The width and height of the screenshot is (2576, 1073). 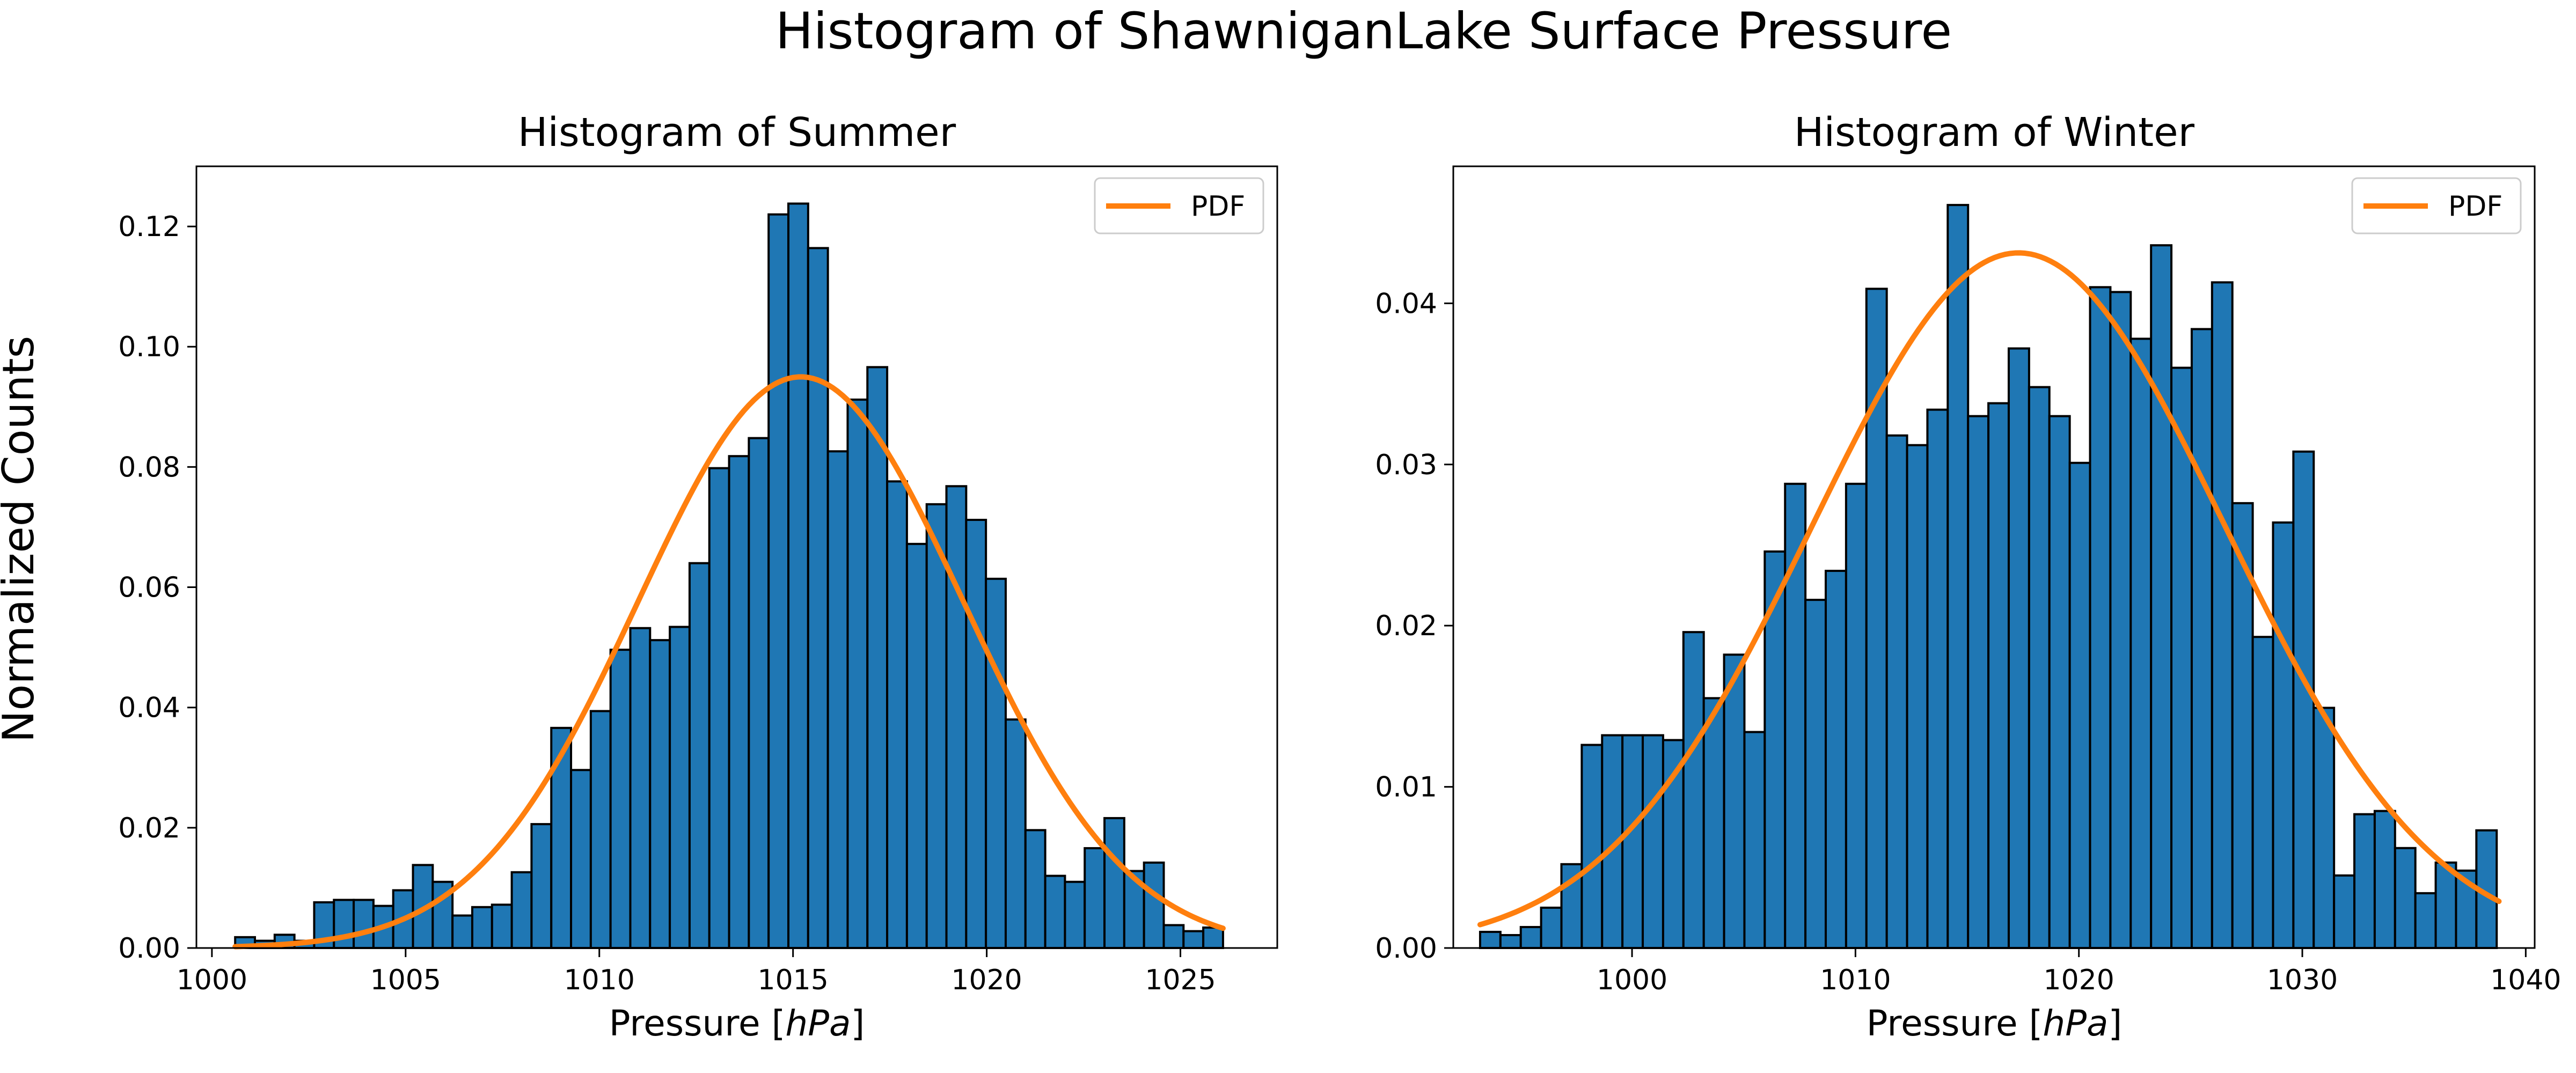 I want to click on summer-x-axis-label: Pressure [hPa], so click(x=737, y=1024).